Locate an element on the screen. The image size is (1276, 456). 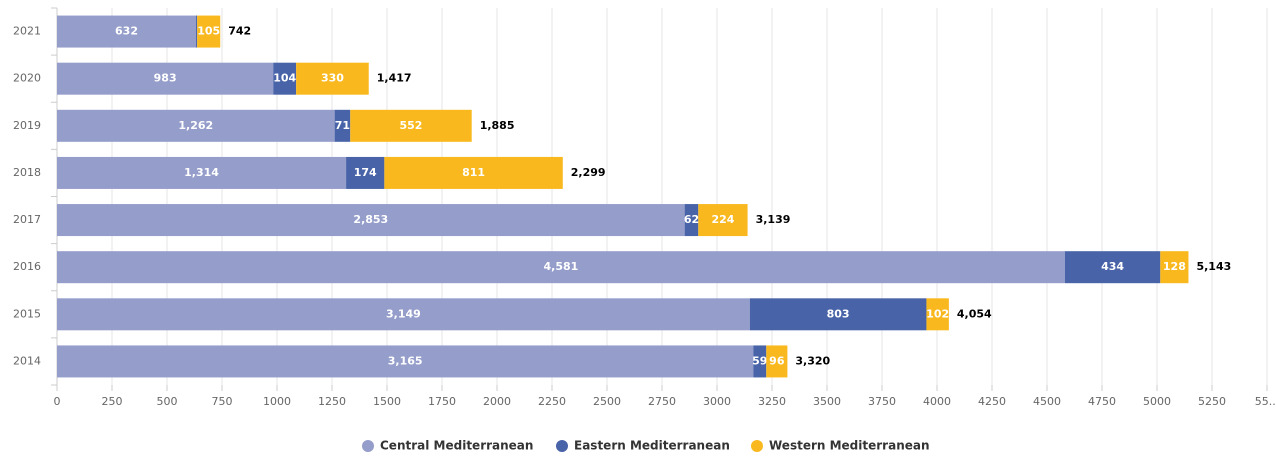
x-tick-label: 2500 is located at coordinates (607, 401).